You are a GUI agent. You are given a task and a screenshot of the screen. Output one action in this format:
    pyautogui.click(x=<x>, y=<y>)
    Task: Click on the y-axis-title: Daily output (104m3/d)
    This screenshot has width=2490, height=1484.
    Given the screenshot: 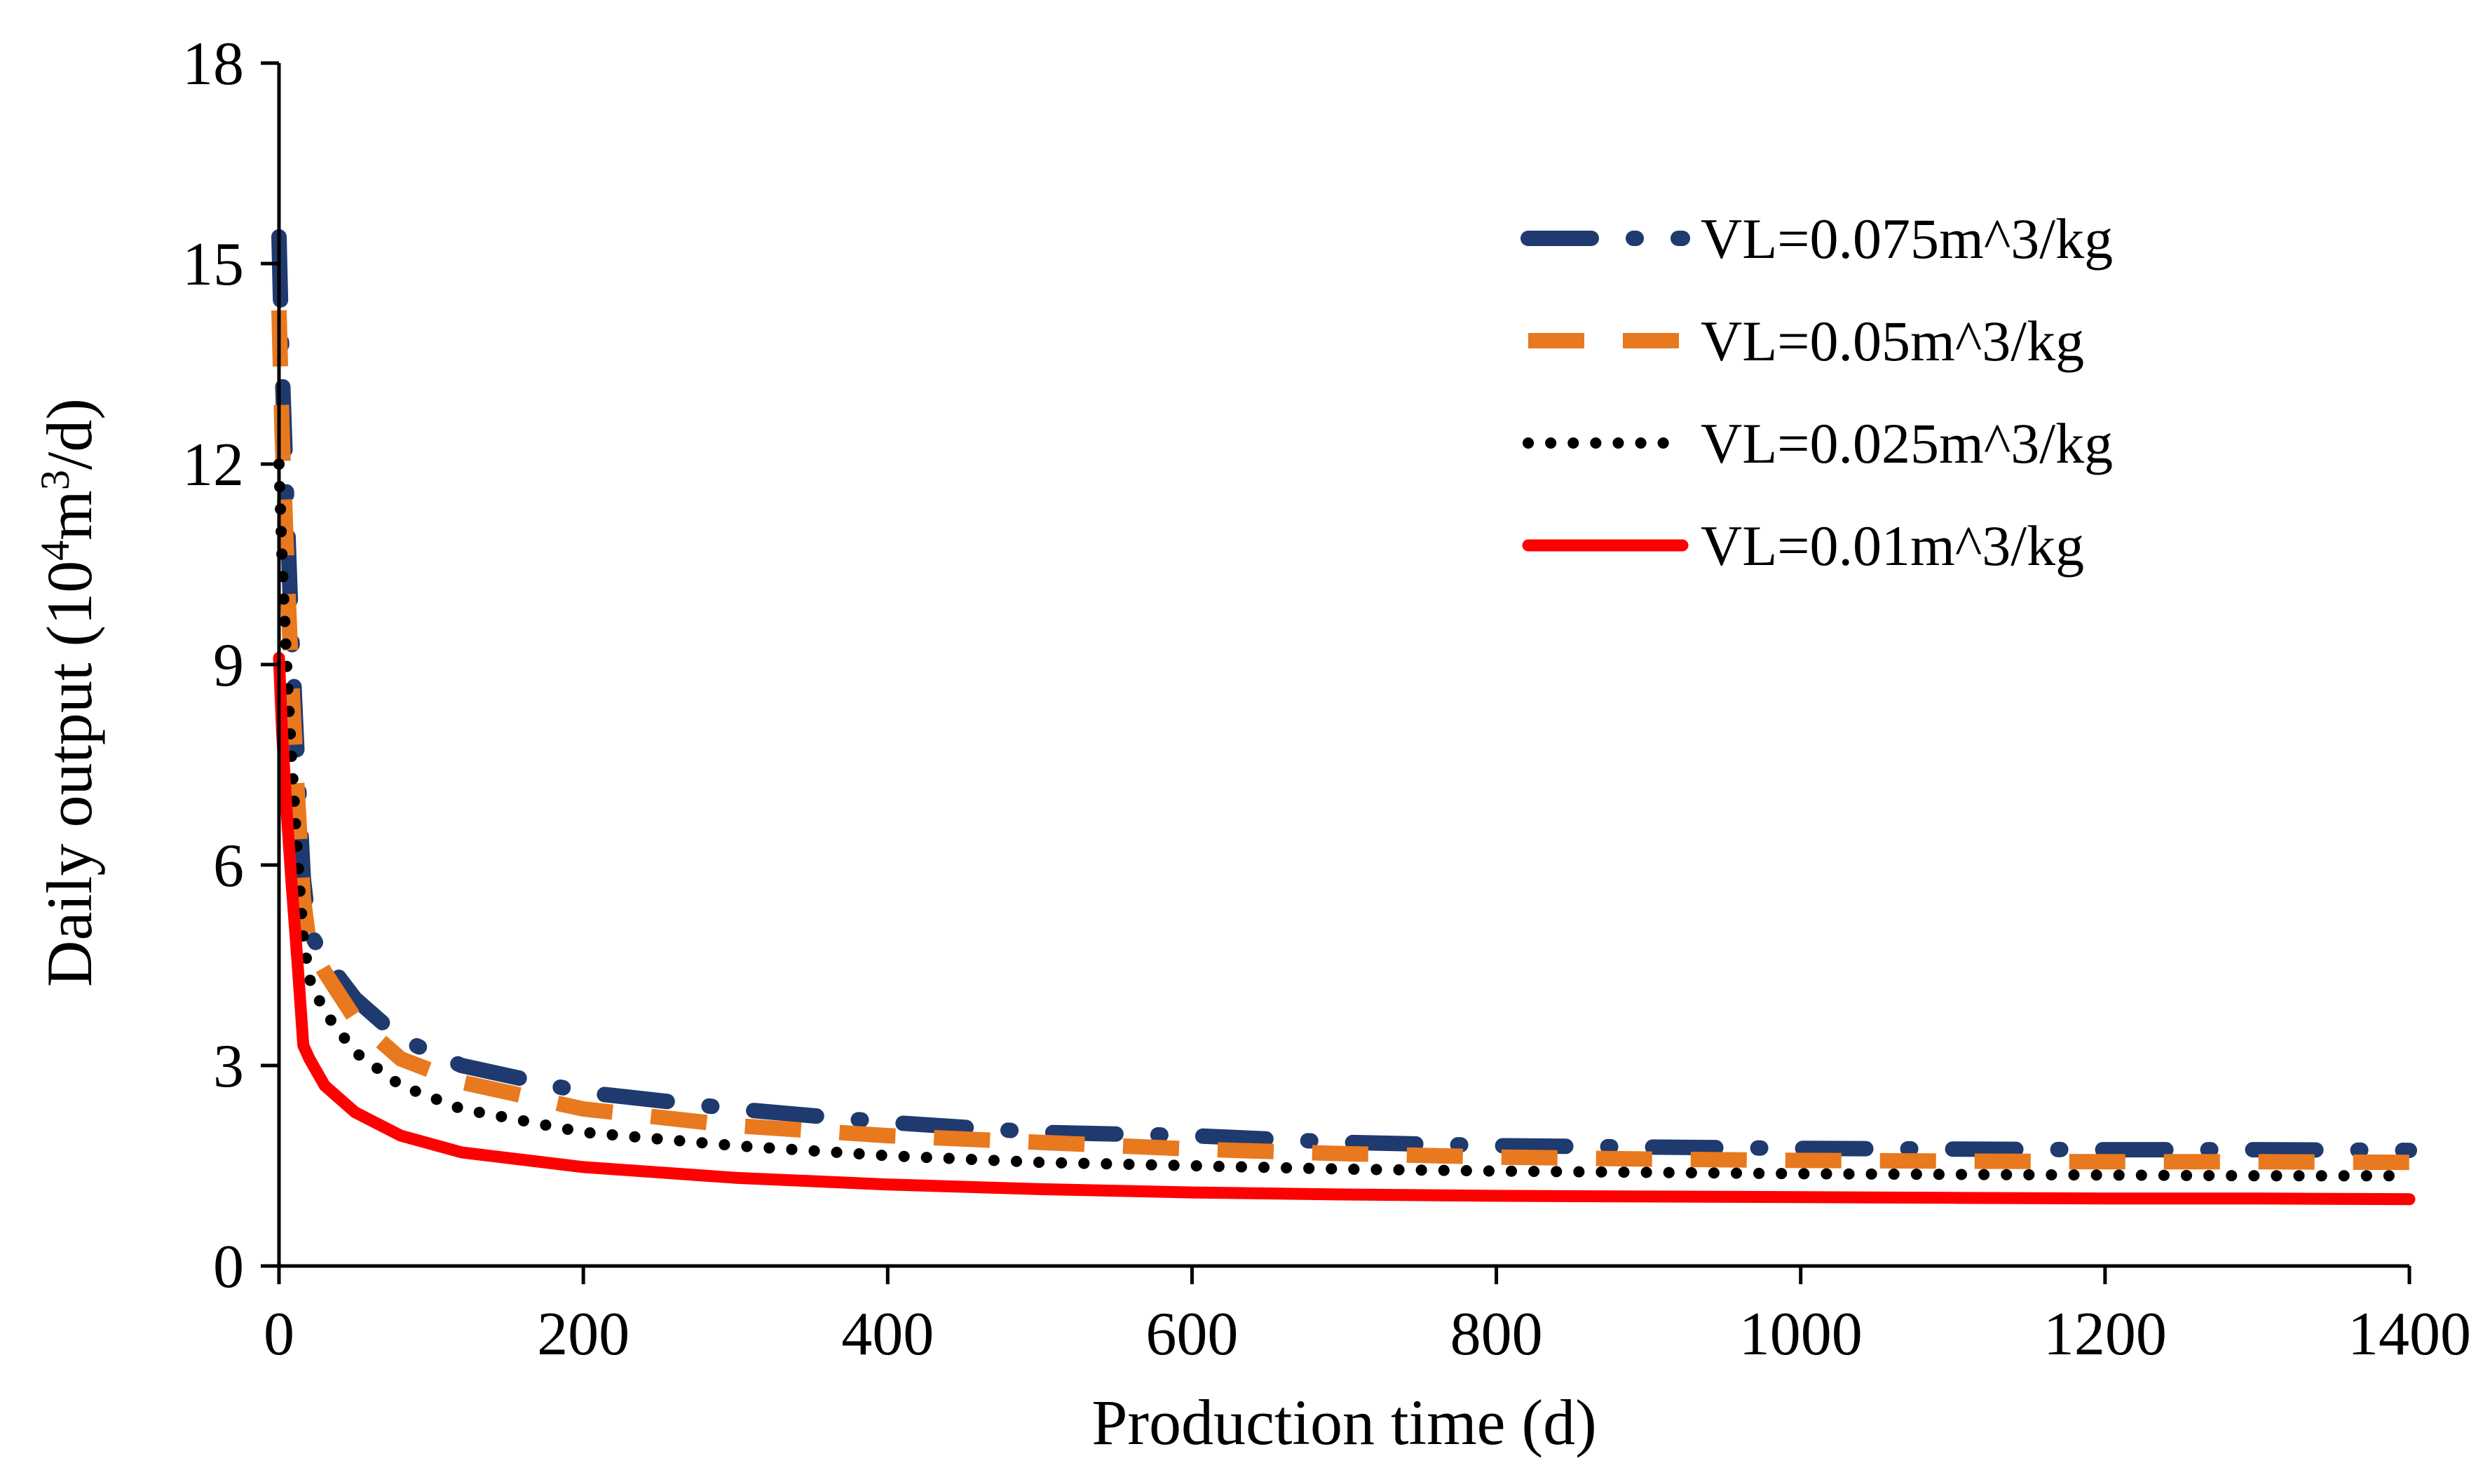 What is the action you would take?
    pyautogui.click(x=69, y=692)
    